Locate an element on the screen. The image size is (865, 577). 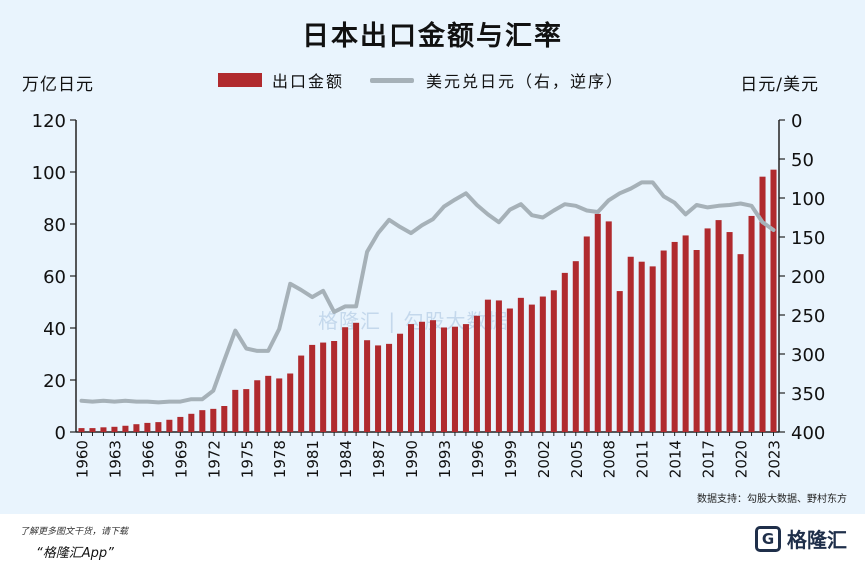
y-left-tick-label: 0 is located at coordinates (60, 433).